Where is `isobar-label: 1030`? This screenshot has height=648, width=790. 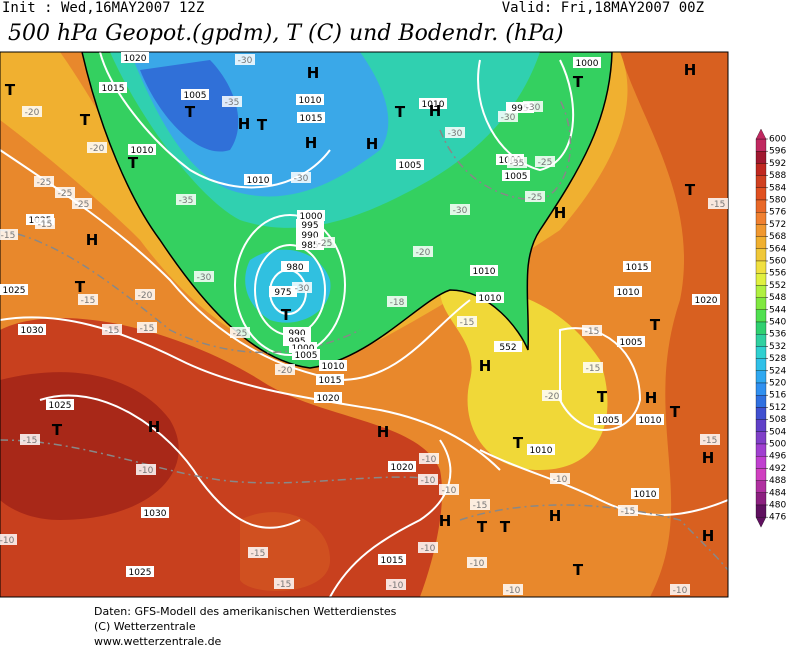 isobar-label: 1030 is located at coordinates (155, 514).